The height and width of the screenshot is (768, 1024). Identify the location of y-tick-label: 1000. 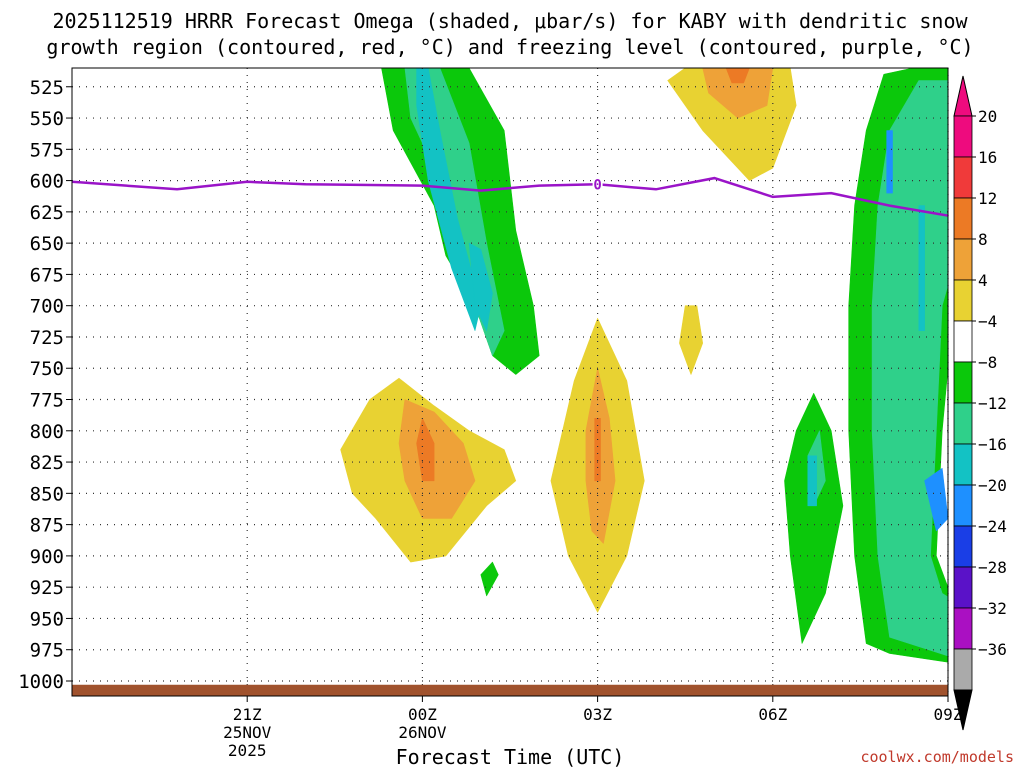
(41, 682).